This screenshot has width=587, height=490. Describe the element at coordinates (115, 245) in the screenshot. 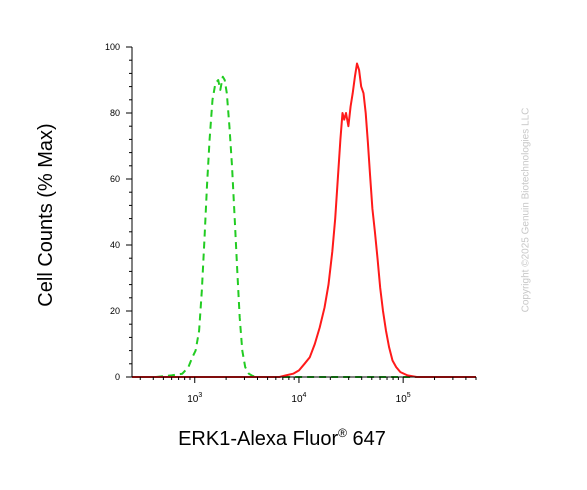

I see `y-tick-label: 40` at that location.